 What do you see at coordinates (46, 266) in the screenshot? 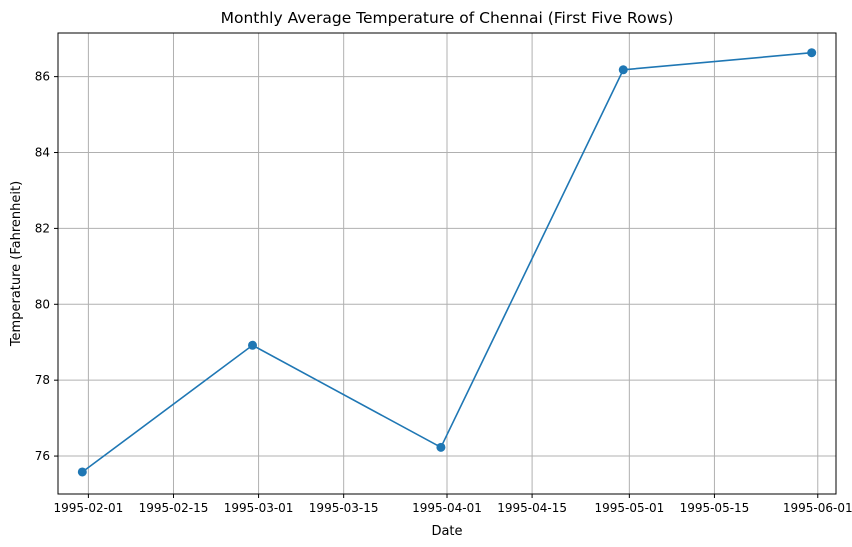
I see `y-axis-ticks: 76 78 80 82 84 86` at bounding box center [46, 266].